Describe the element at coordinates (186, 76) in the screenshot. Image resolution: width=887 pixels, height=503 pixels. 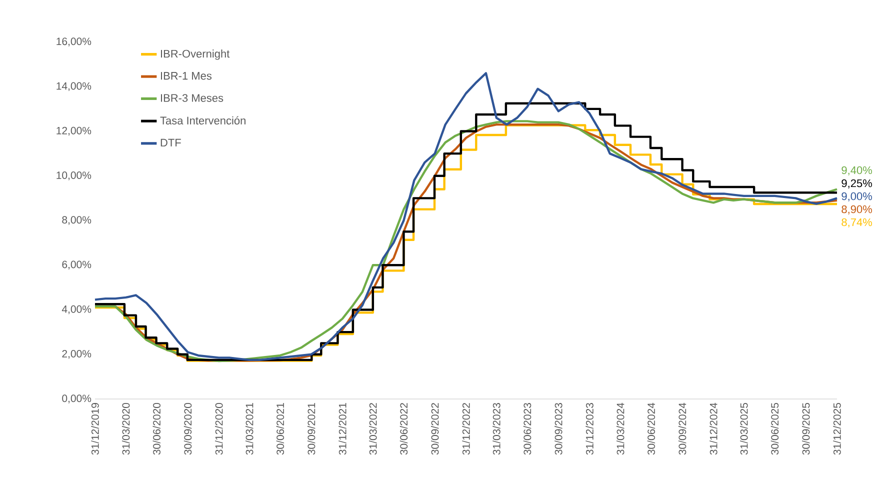
I see `legend-label: IBR-1 Mes` at that location.